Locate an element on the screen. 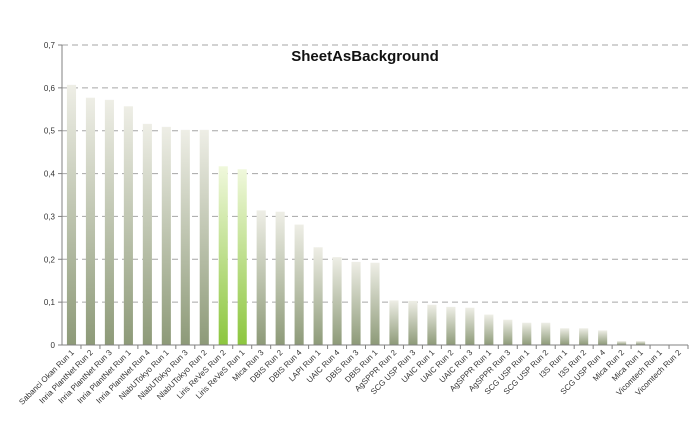 This screenshot has width=692, height=425. y-tick-label: 0 is located at coordinates (53, 345).